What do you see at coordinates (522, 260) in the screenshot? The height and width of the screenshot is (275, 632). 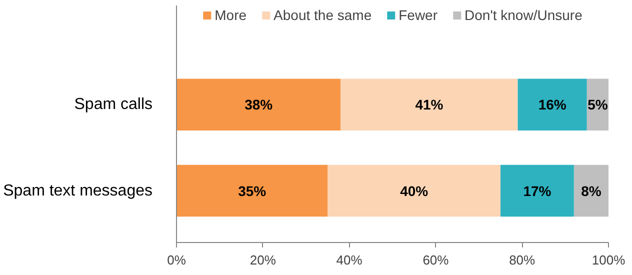 I see `x-tick-label: 80%` at bounding box center [522, 260].